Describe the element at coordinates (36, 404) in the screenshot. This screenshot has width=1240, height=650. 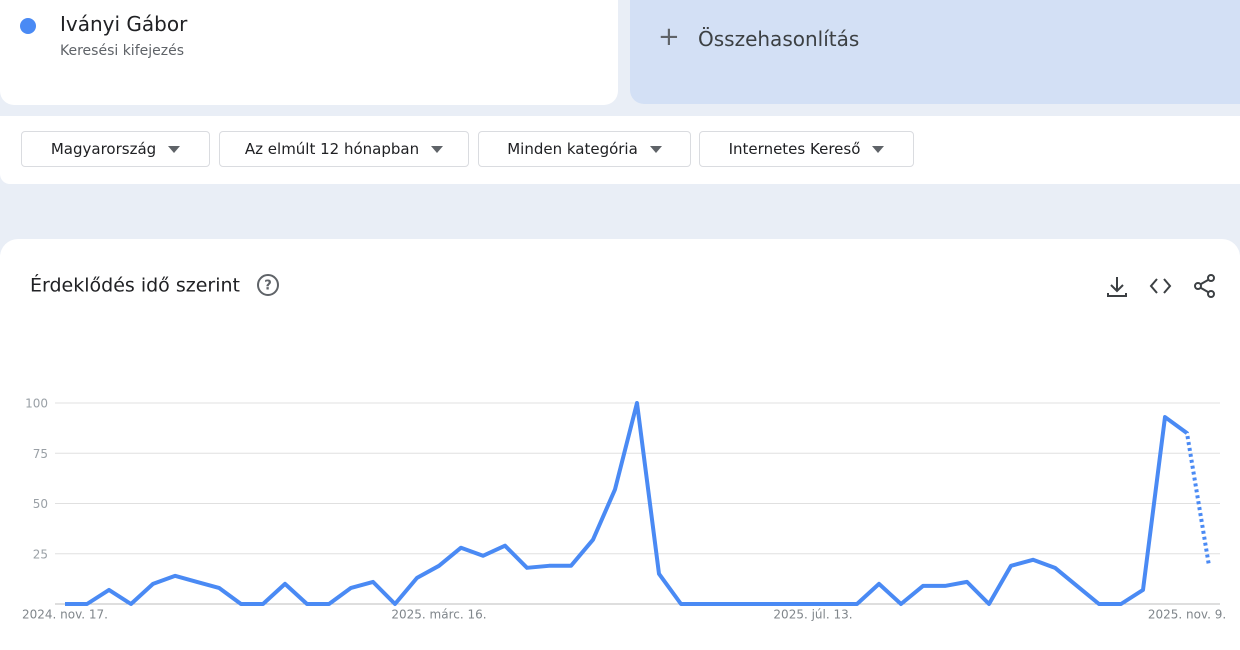
I see `y-tick-label: 100` at that location.